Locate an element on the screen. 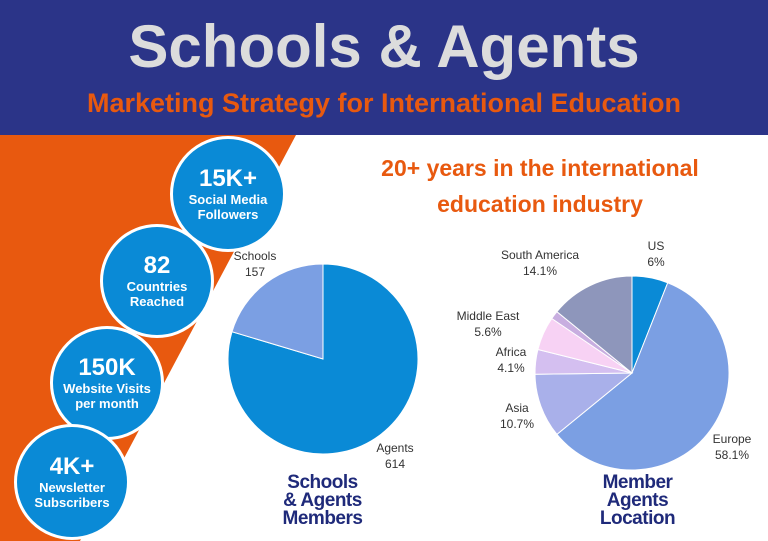 The height and width of the screenshot is (541, 768). slice-label: Schools is located at coordinates (255, 256).